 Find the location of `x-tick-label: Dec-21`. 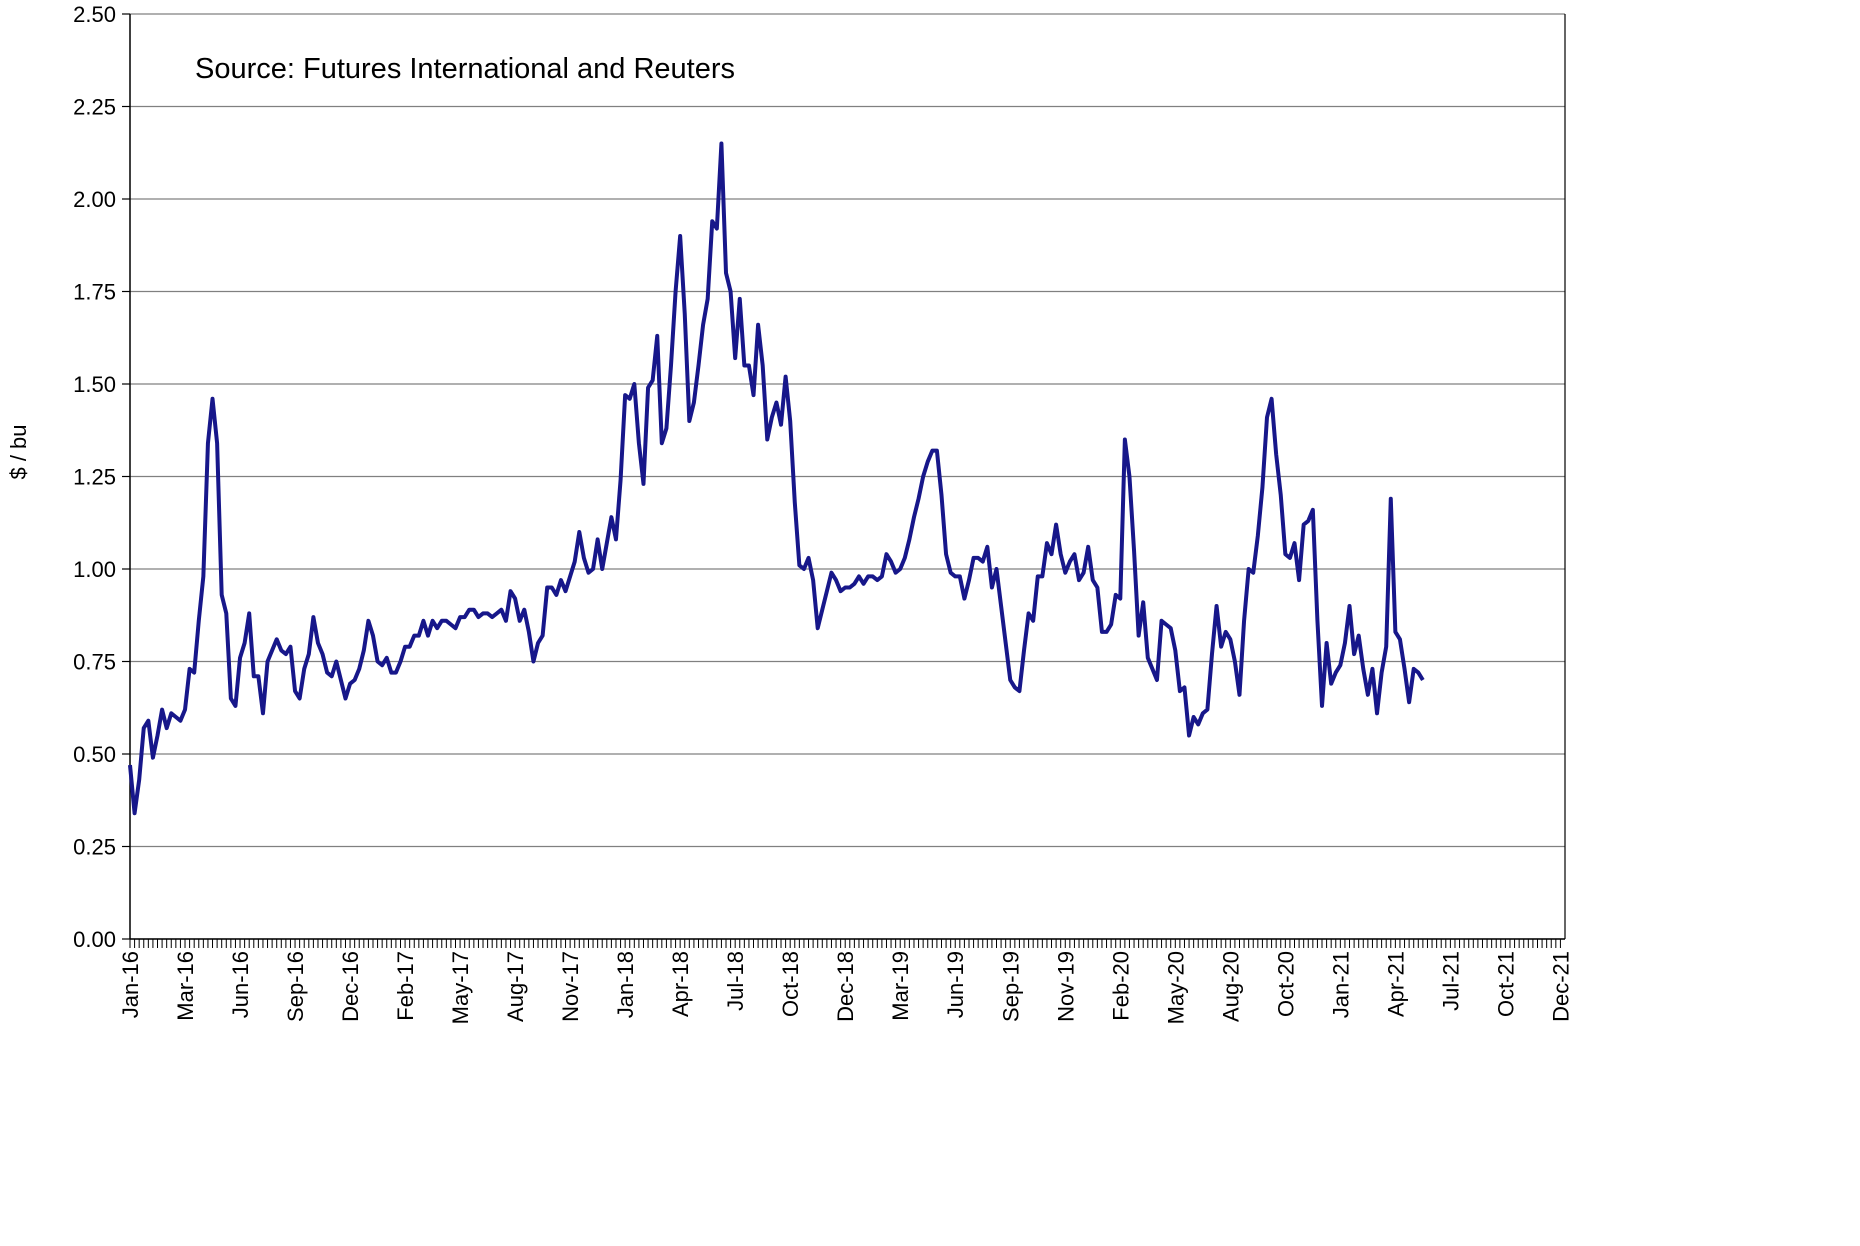

x-tick-label: Dec-21 is located at coordinates (1560, 986).